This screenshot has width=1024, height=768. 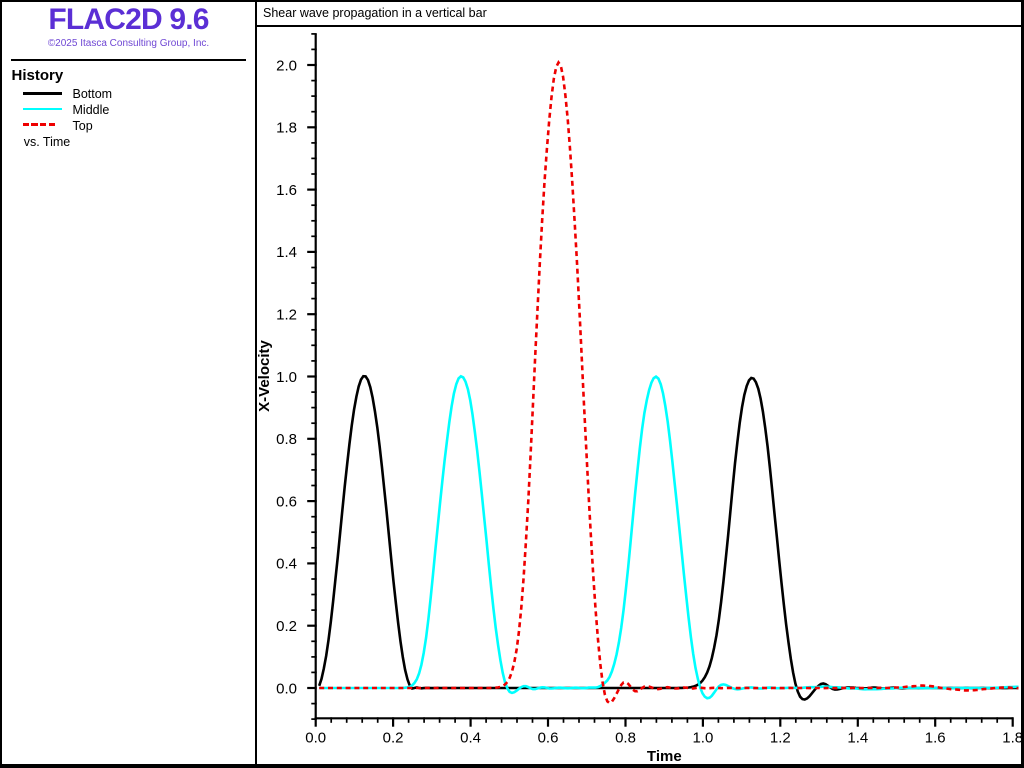 What do you see at coordinates (664, 756) in the screenshot?
I see `svg-text: Time` at bounding box center [664, 756].